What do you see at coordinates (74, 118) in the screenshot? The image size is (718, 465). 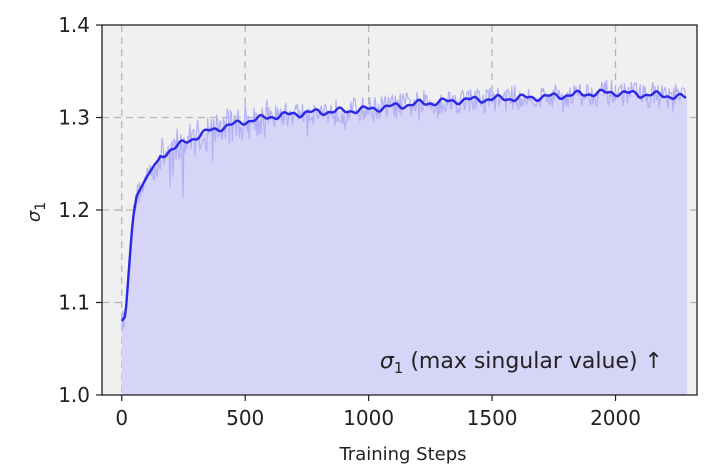 I see `y-tick-label-3: 1.3` at bounding box center [74, 118].